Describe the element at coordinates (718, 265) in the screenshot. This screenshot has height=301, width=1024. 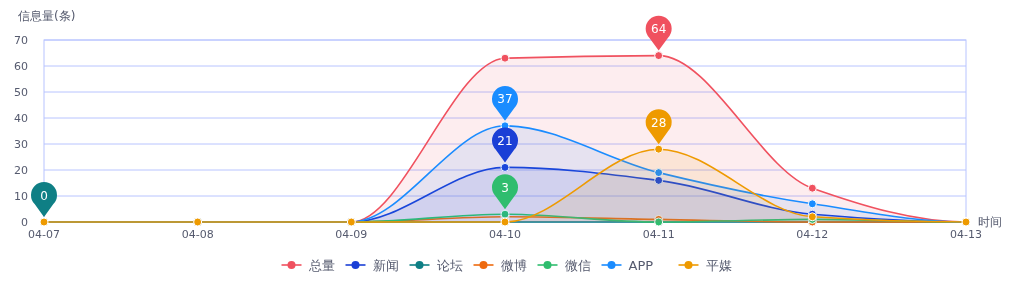
I see `legend-label: 平媒` at that location.